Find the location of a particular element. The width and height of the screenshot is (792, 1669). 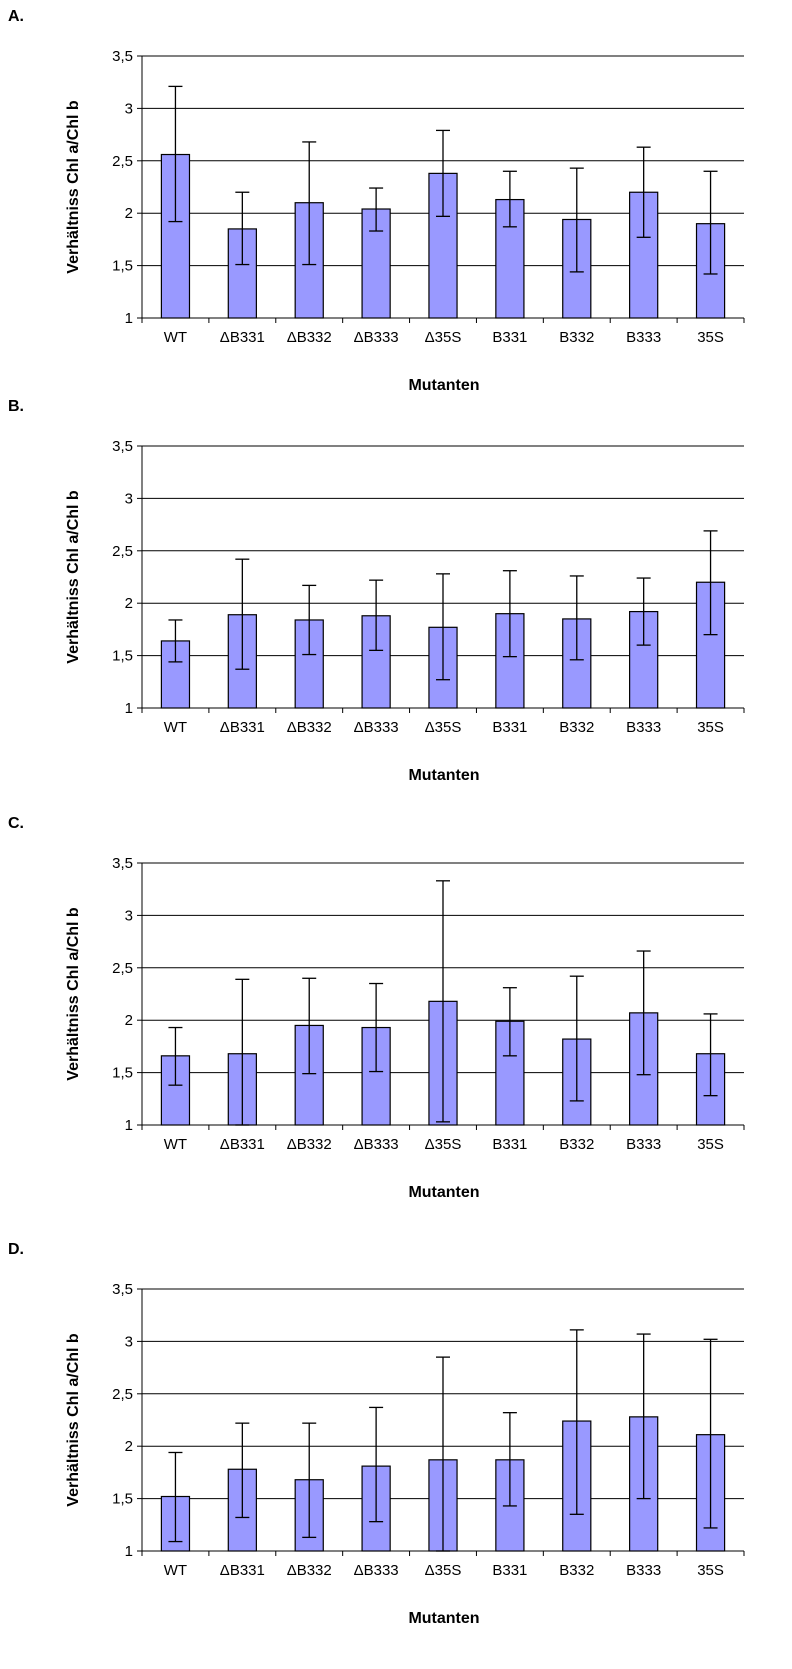

panel-label: B. is located at coordinates (16, 406).